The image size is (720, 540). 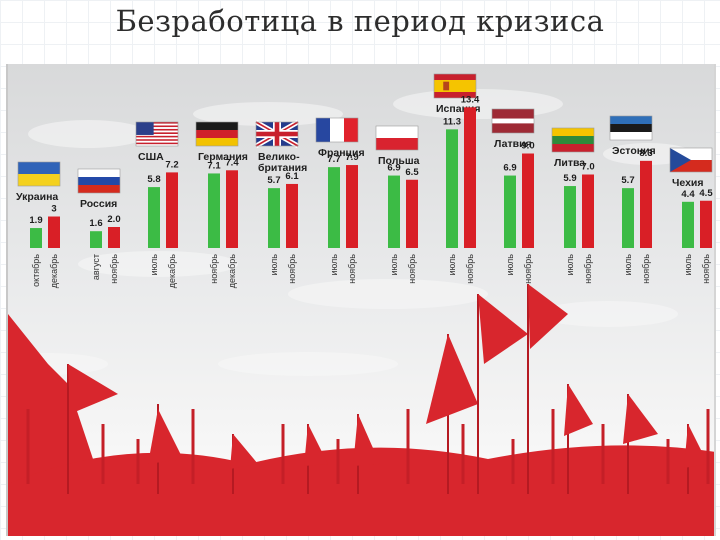 I want to click on data-label: 7.0, so click(x=587, y=167).